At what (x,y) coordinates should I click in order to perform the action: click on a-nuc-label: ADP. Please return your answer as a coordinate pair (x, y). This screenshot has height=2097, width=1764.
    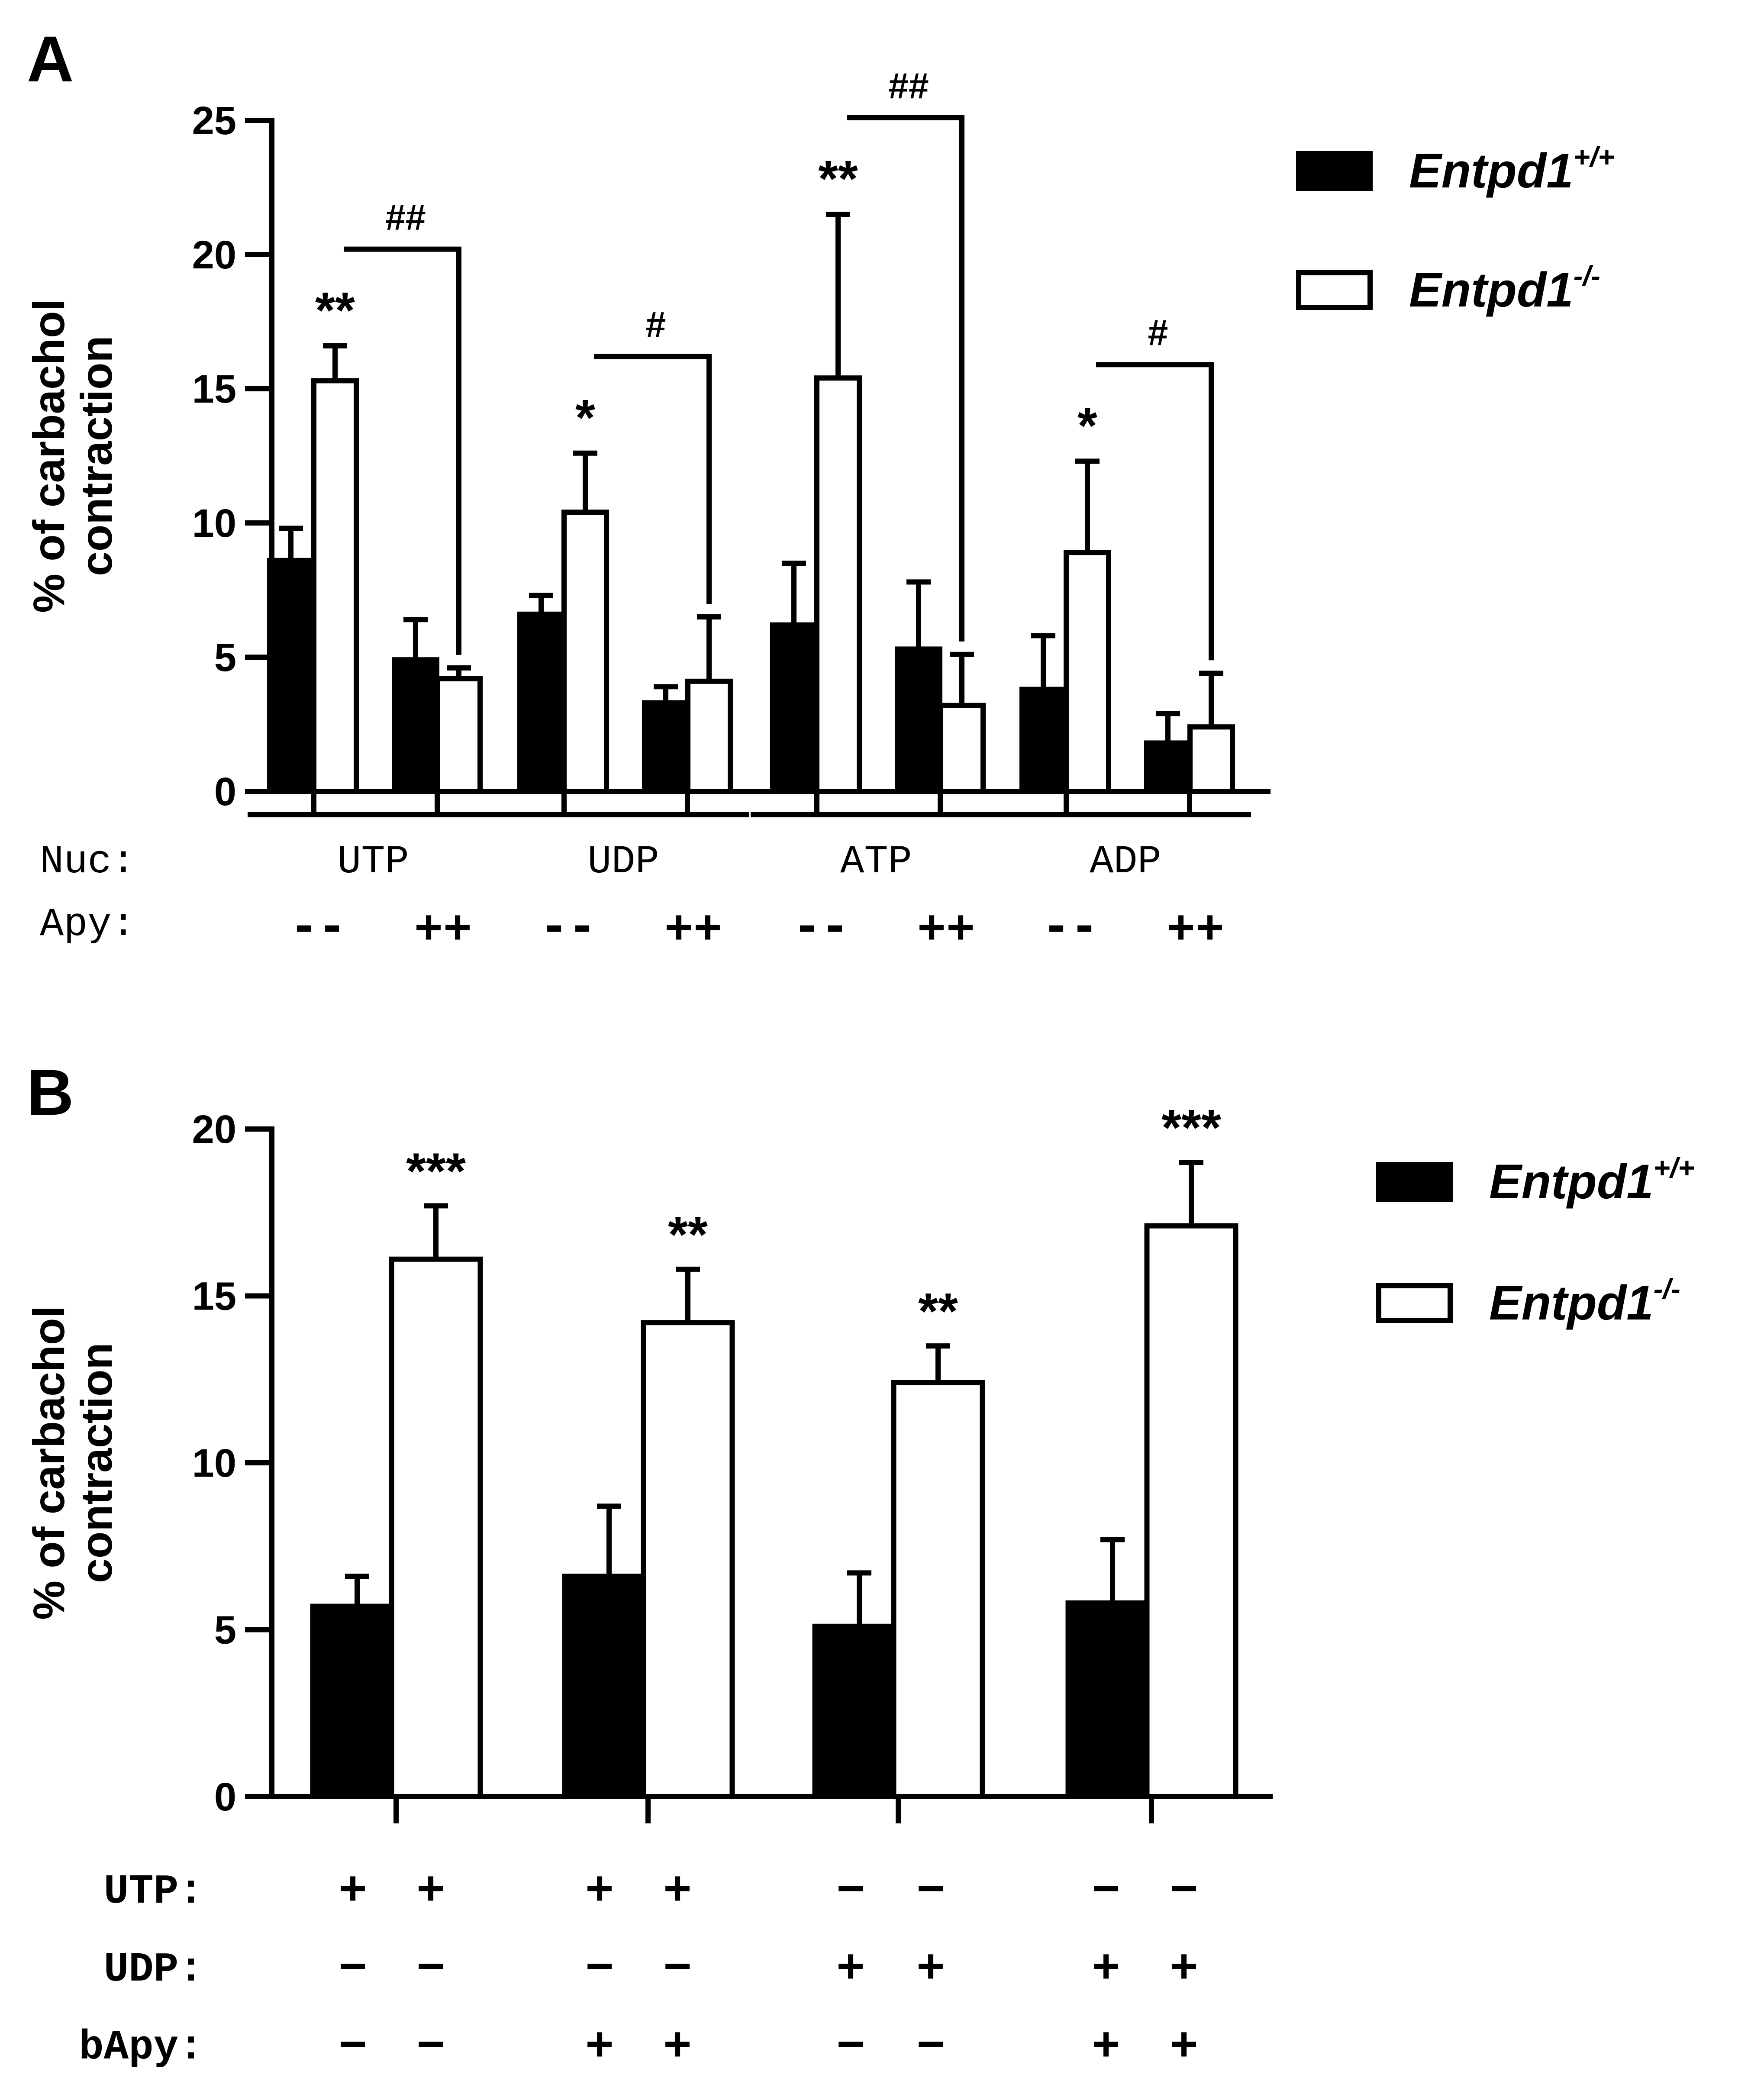
    Looking at the image, I should click on (1125, 861).